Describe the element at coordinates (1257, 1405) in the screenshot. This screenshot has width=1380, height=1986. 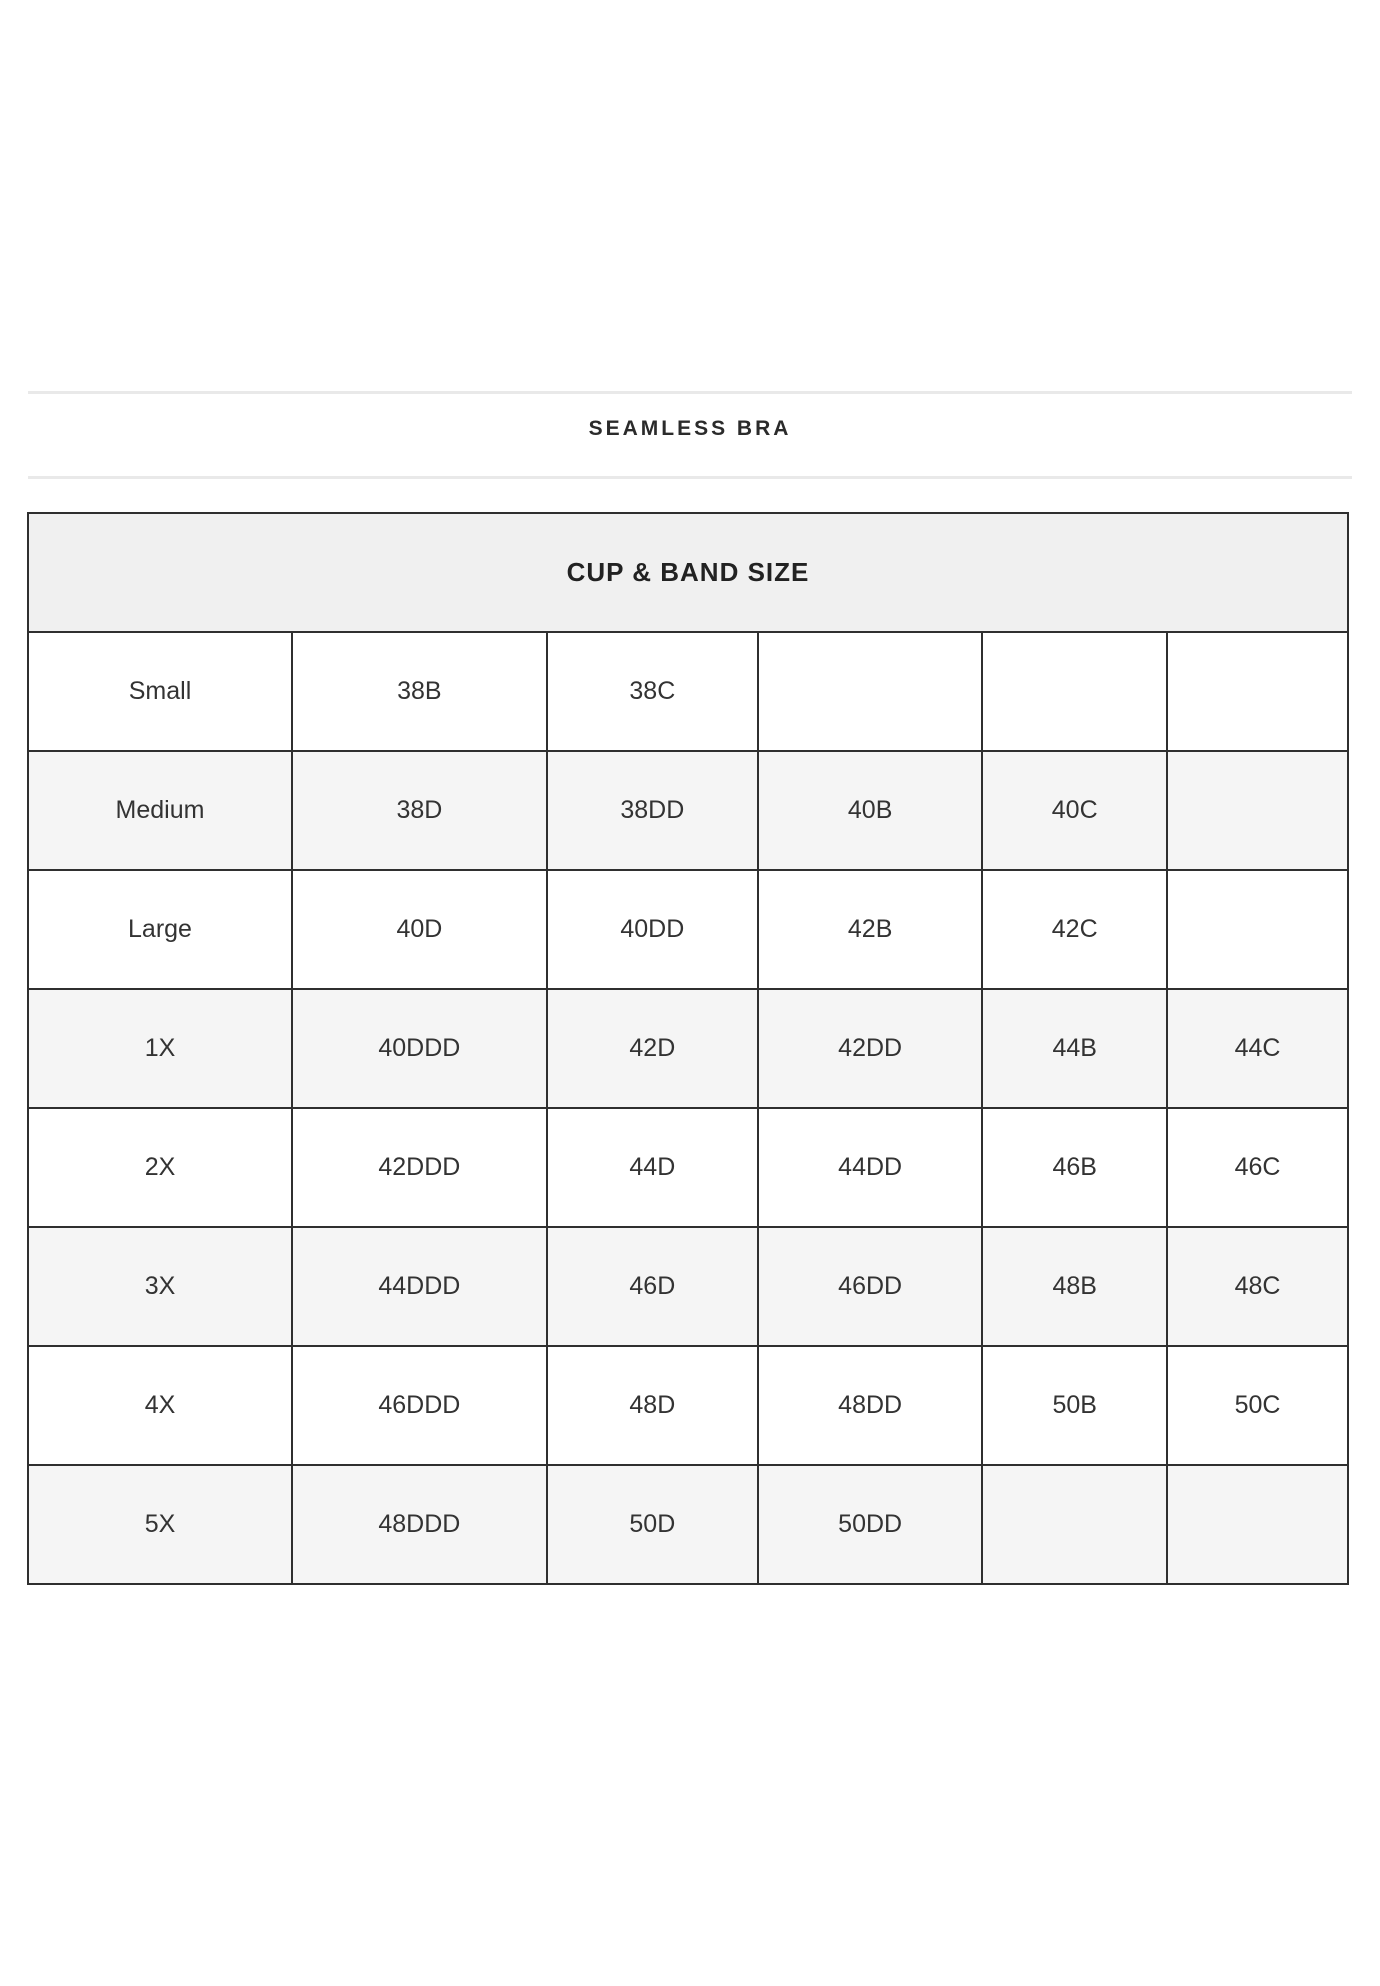
I see `size-cell: 50C` at that location.